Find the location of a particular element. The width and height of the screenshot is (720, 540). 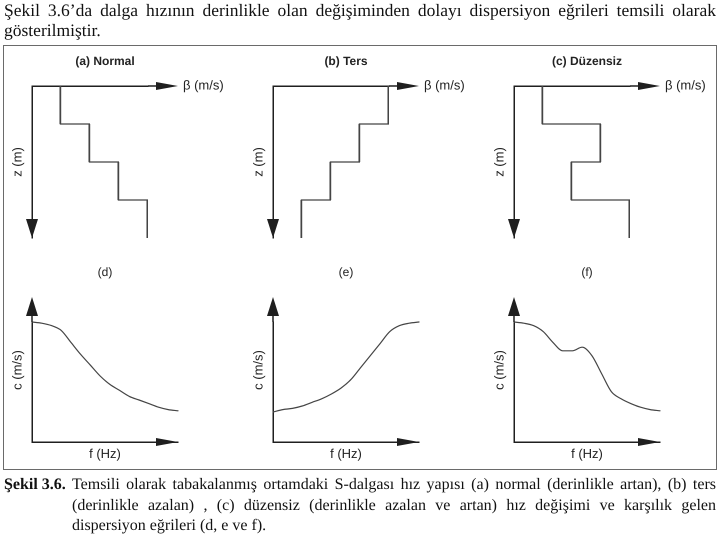

text: Şekil 3.6. is located at coordinates (35, 485).